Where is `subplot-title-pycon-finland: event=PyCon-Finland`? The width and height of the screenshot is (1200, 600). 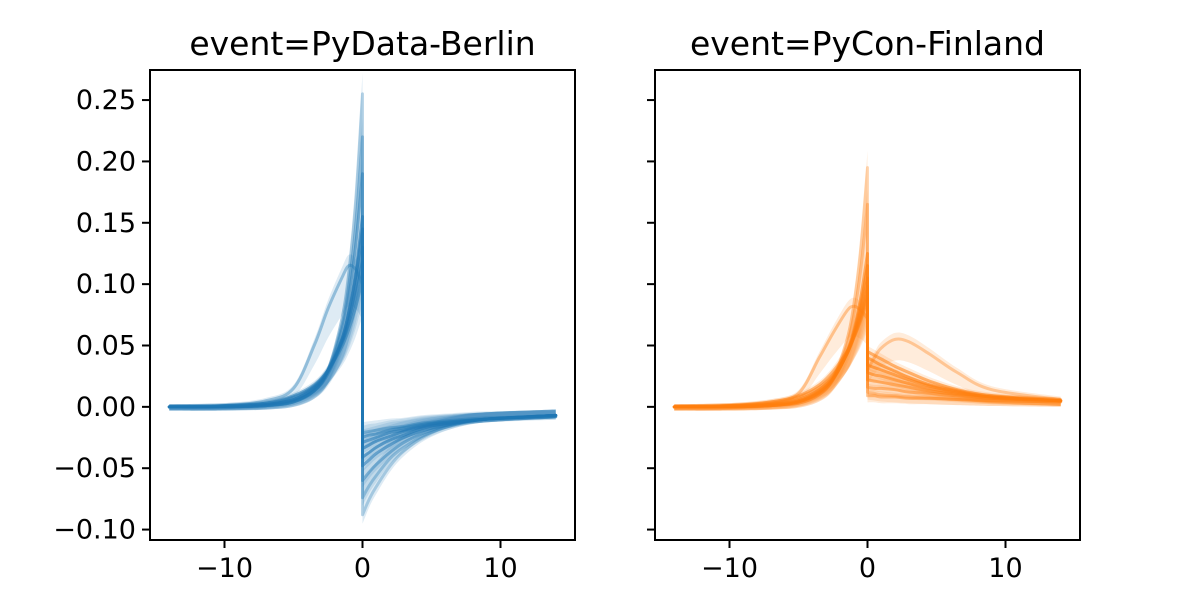 subplot-title-pycon-finland: event=PyCon-Finland is located at coordinates (867, 43).